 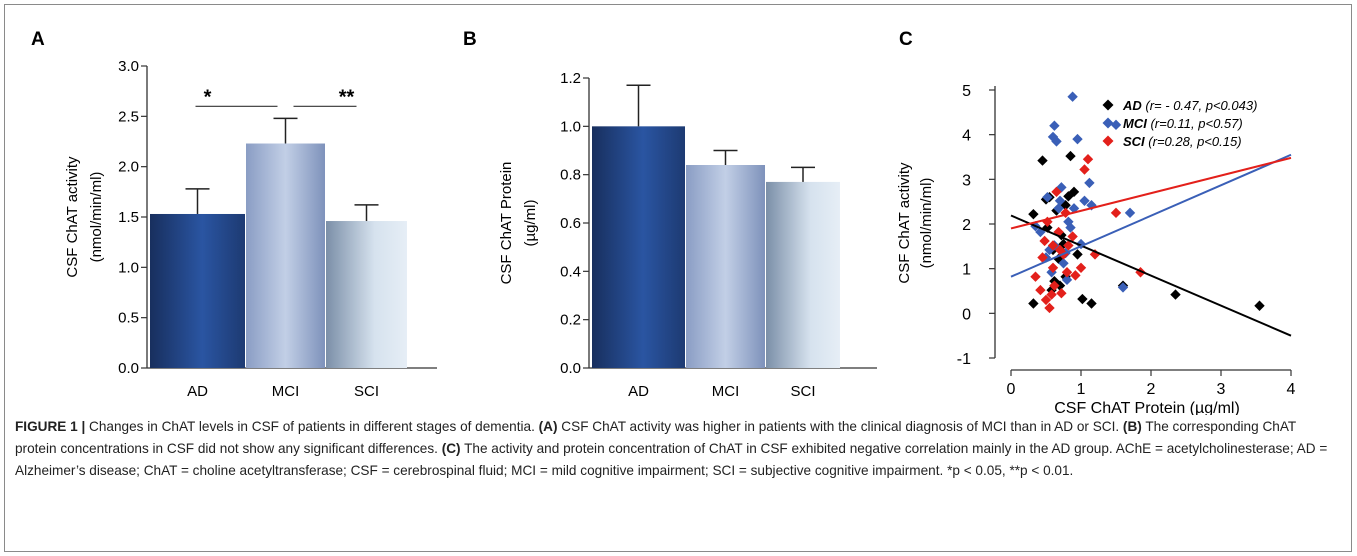 What do you see at coordinates (128, 116) in the screenshot?
I see `y-tick-label: 2.5` at bounding box center [128, 116].